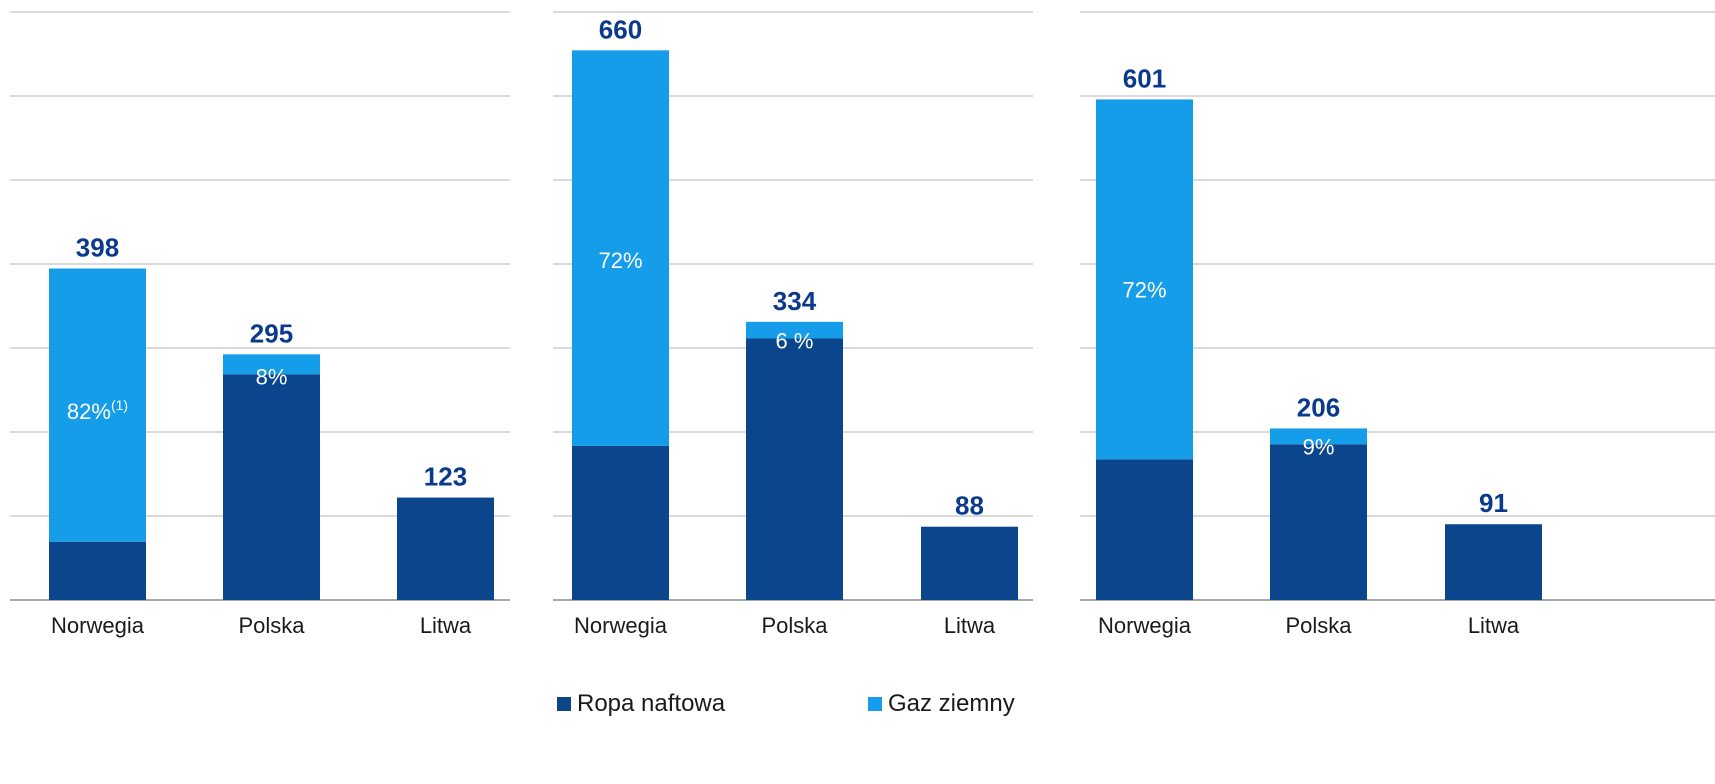 The image size is (1715, 784). I want to click on legend-label-oil: Ropa naftowa, so click(651, 703).